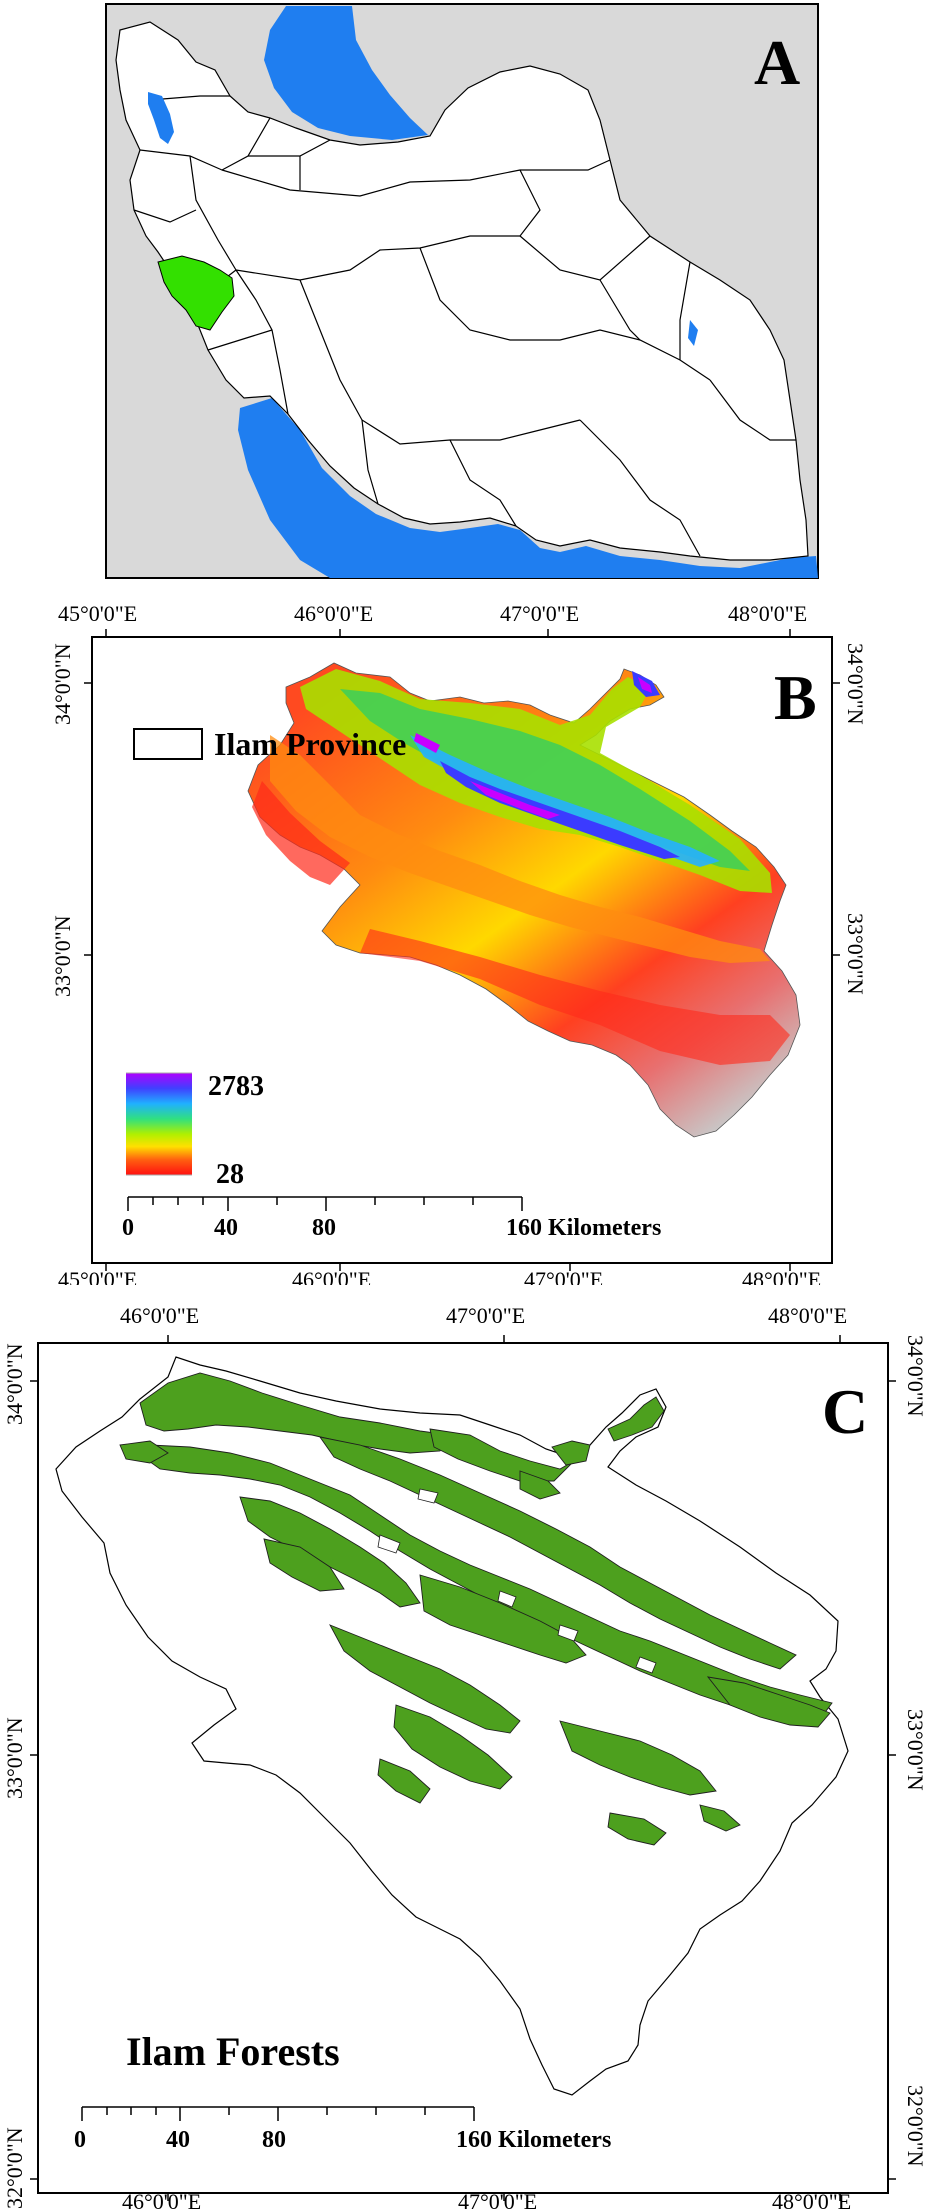 The width and height of the screenshot is (932, 2212). What do you see at coordinates (391, 1228) in the screenshot?
I see `panel-b-scalebar-labels: 0 40 80 160 Kilometers` at bounding box center [391, 1228].